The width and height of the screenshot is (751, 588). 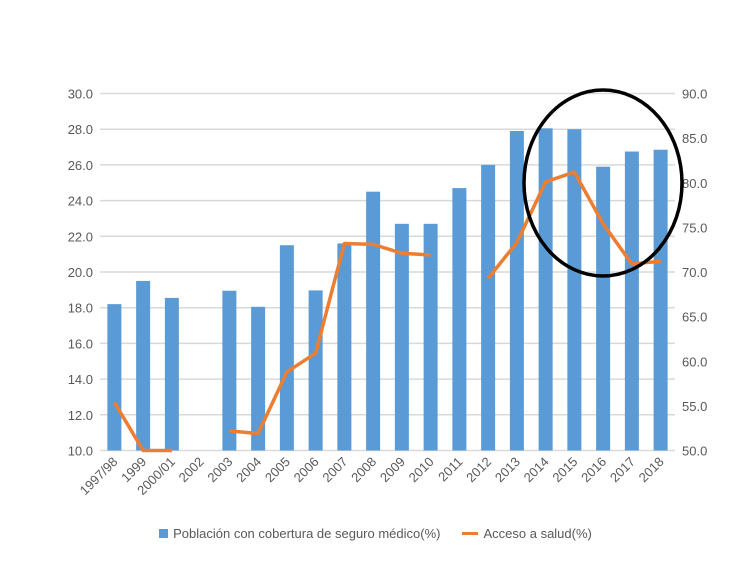 I want to click on right-tick-label: 90.0, so click(x=694, y=94).